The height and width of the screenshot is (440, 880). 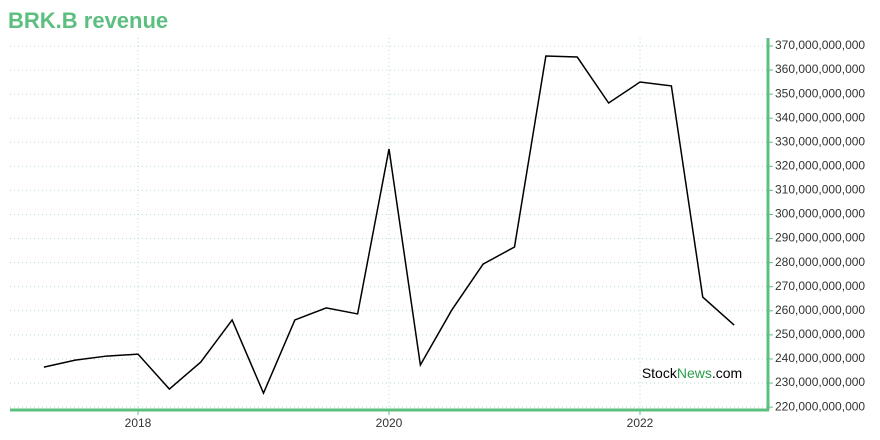 I want to click on y-tick-label: 320,000,000,000, so click(x=820, y=166).